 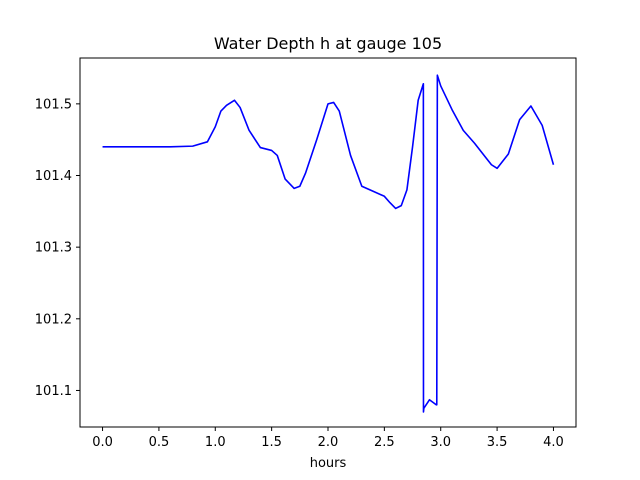 What do you see at coordinates (553, 442) in the screenshot?
I see `x-tick-label: 4.0` at bounding box center [553, 442].